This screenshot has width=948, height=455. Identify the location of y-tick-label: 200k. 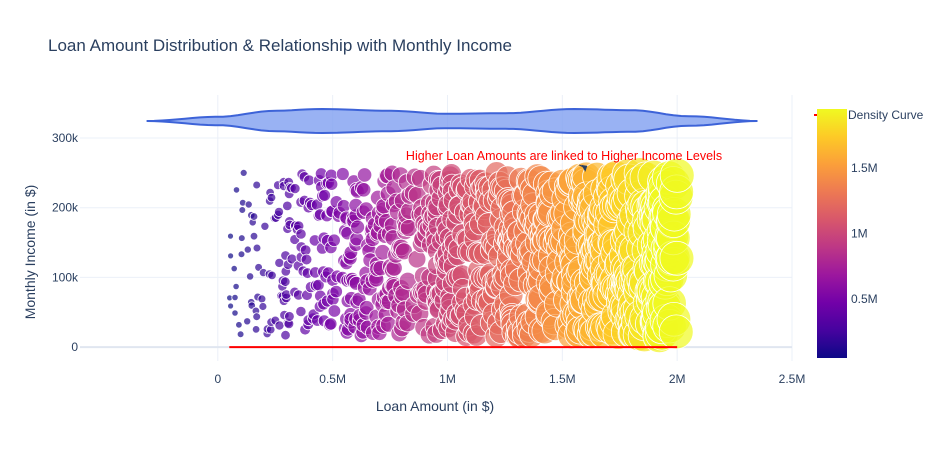
(65, 208).